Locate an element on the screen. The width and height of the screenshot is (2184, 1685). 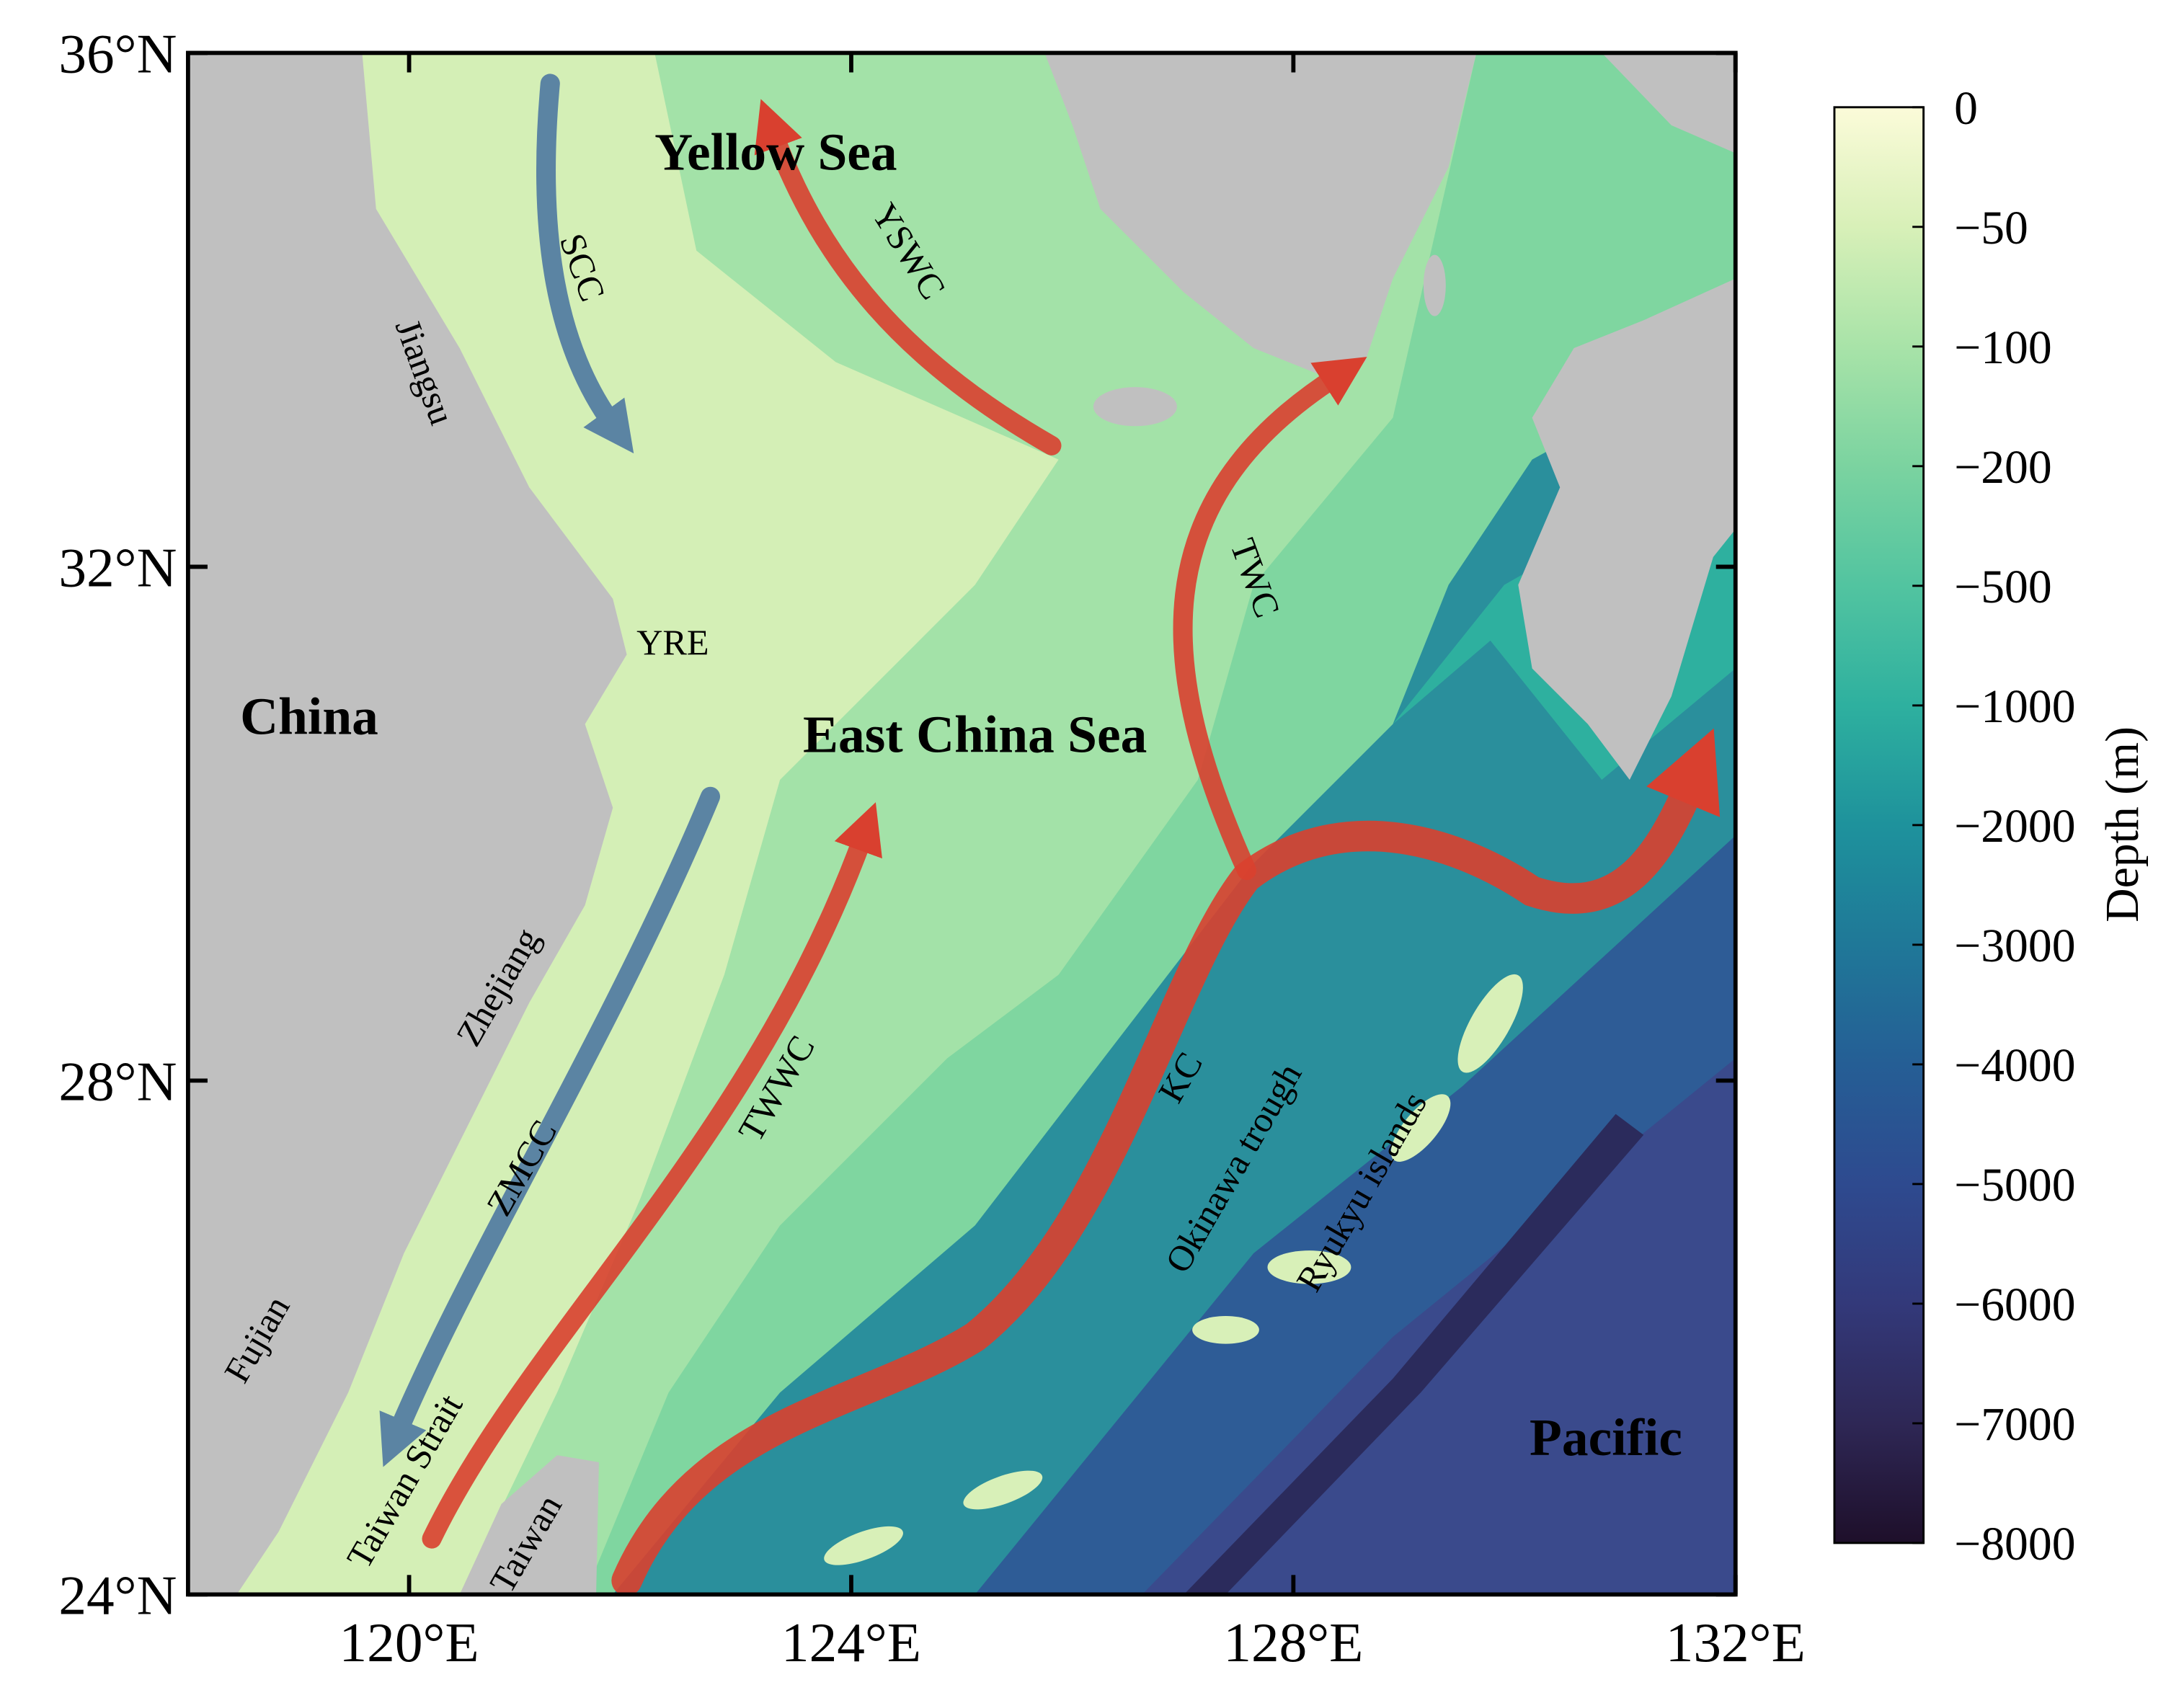
colorbar-tick-label: −2000 is located at coordinates (2014, 826).